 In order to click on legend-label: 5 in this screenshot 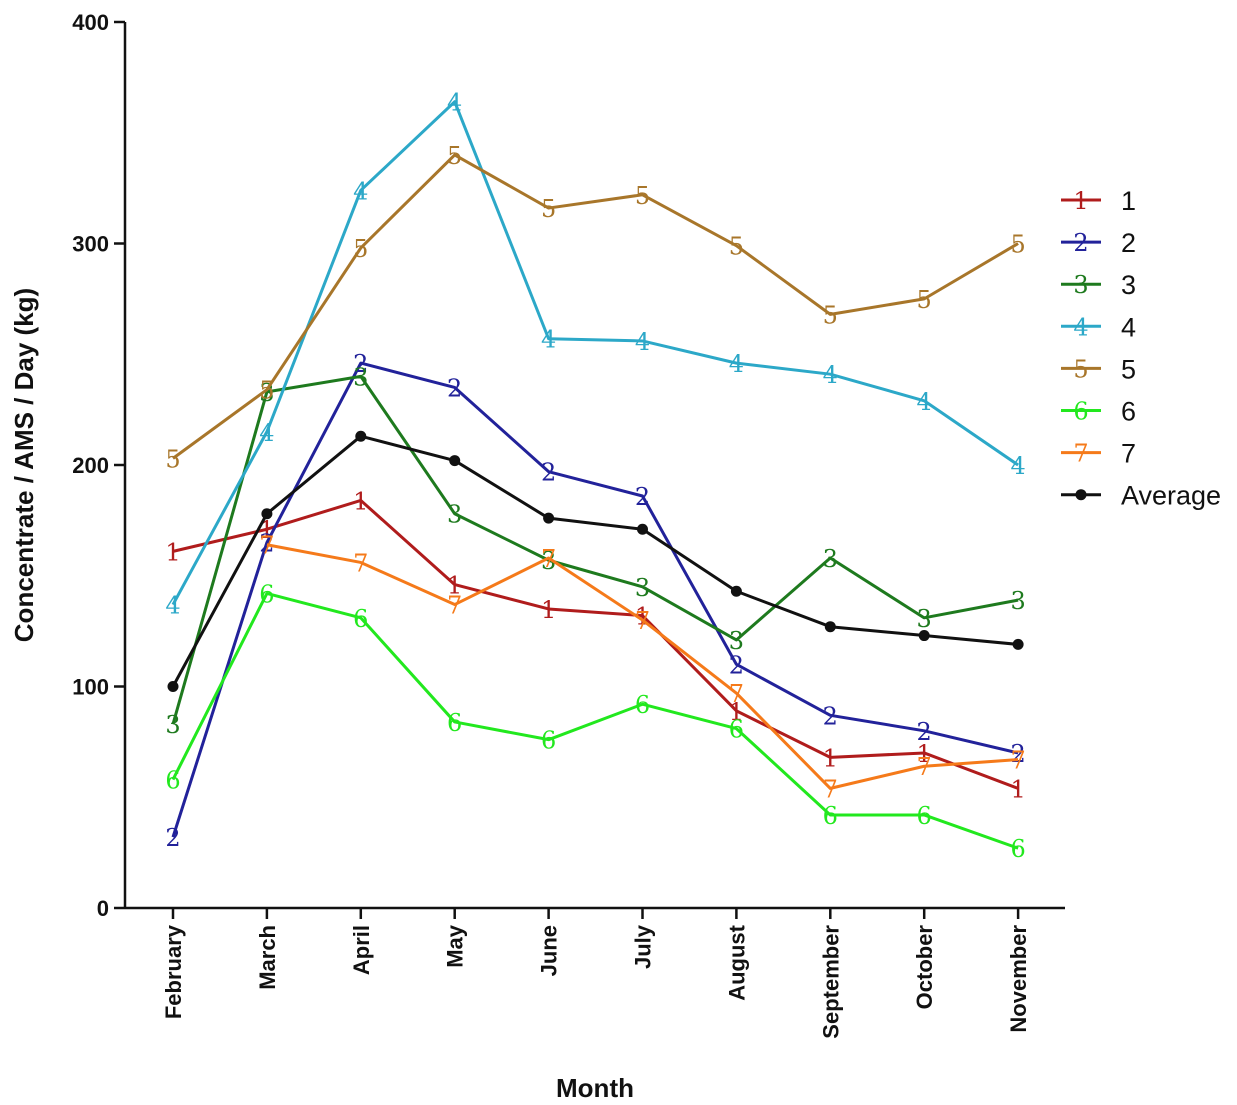, I will do `click(1128, 369)`.